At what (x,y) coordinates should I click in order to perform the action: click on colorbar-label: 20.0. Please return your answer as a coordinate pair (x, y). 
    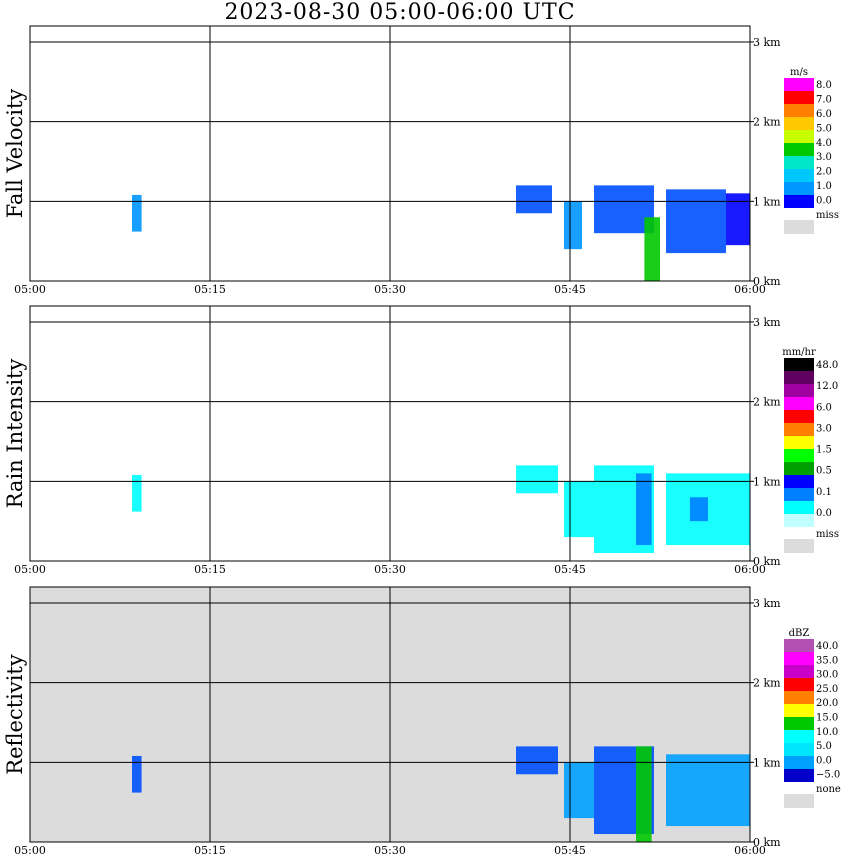
    Looking at the image, I should click on (827, 703).